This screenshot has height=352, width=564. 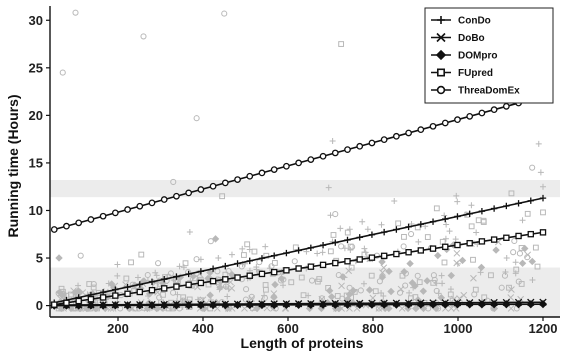 I want to click on legend-label-dobo: DoBo, so click(x=471, y=38).